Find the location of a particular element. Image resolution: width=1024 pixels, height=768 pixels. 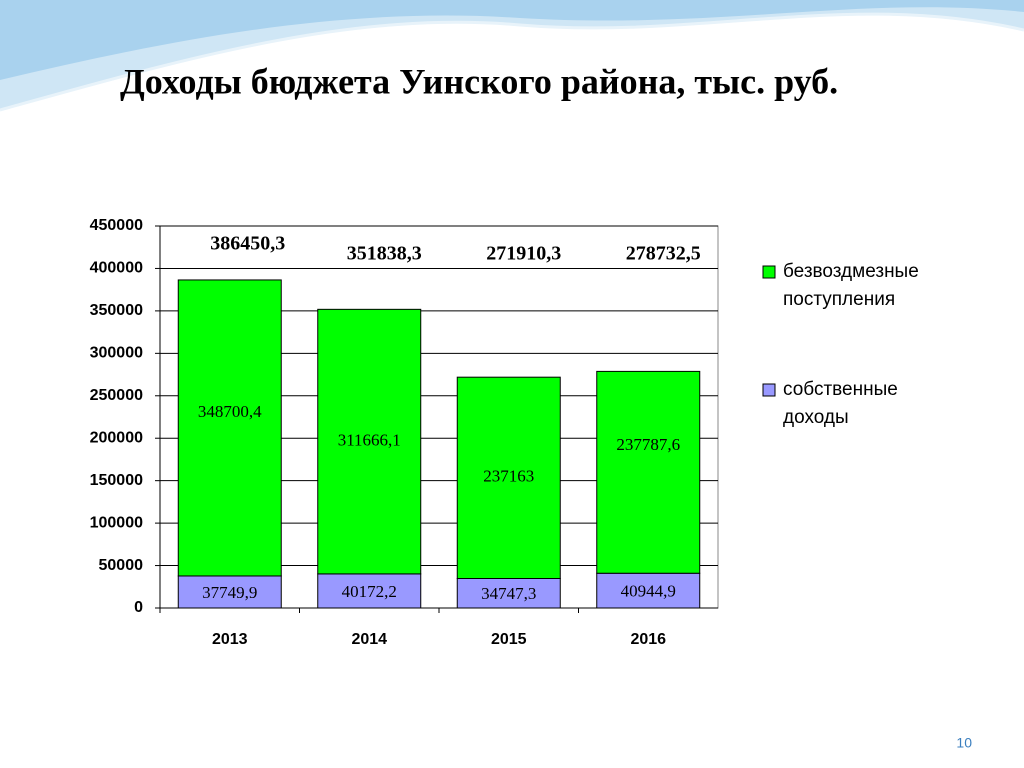

y-tick-label: 300000 is located at coordinates (116, 353).